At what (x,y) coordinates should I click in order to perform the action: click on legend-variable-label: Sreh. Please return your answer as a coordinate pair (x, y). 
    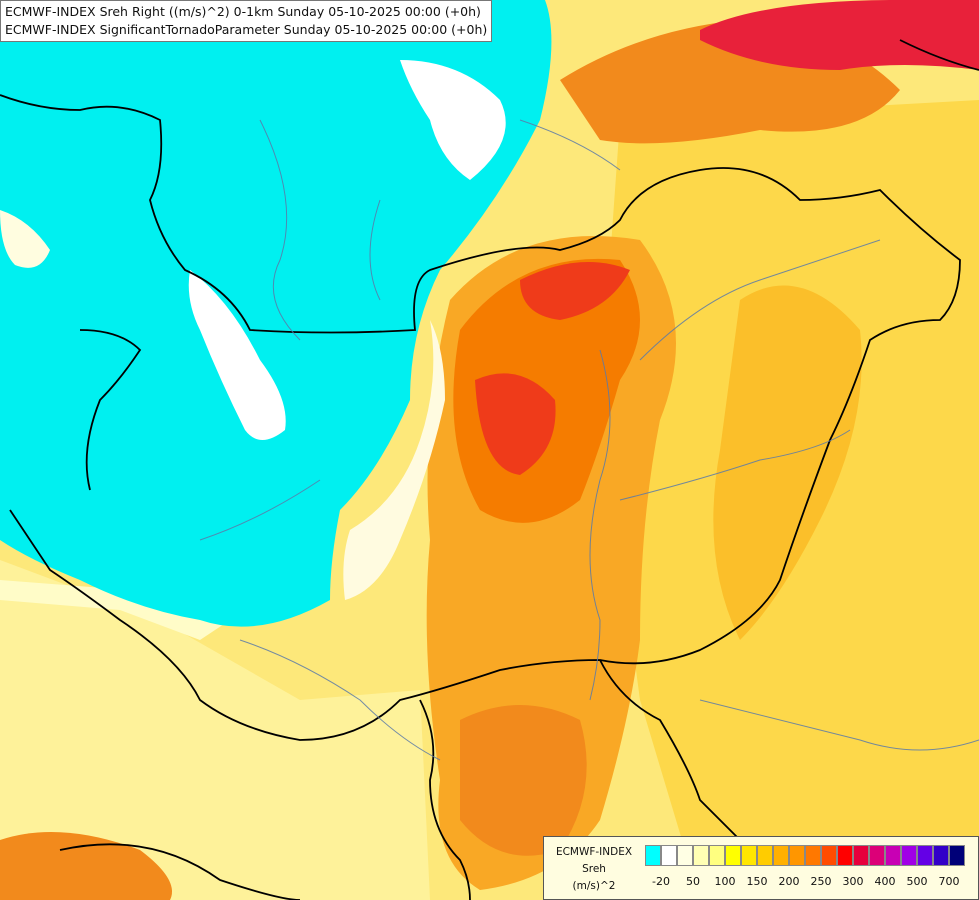
    Looking at the image, I should click on (594, 869).